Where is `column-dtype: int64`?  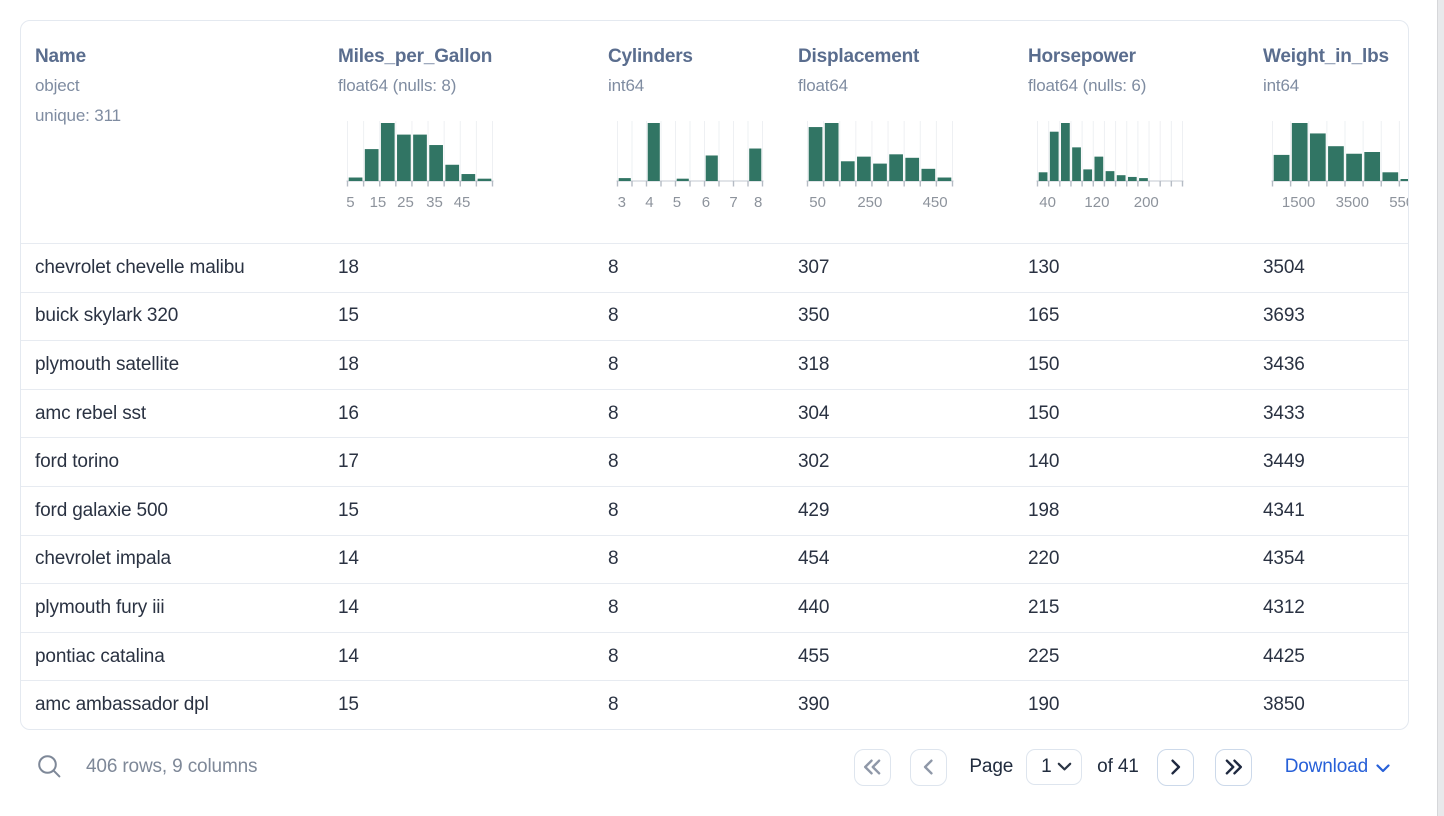 column-dtype: int64 is located at coordinates (1281, 85).